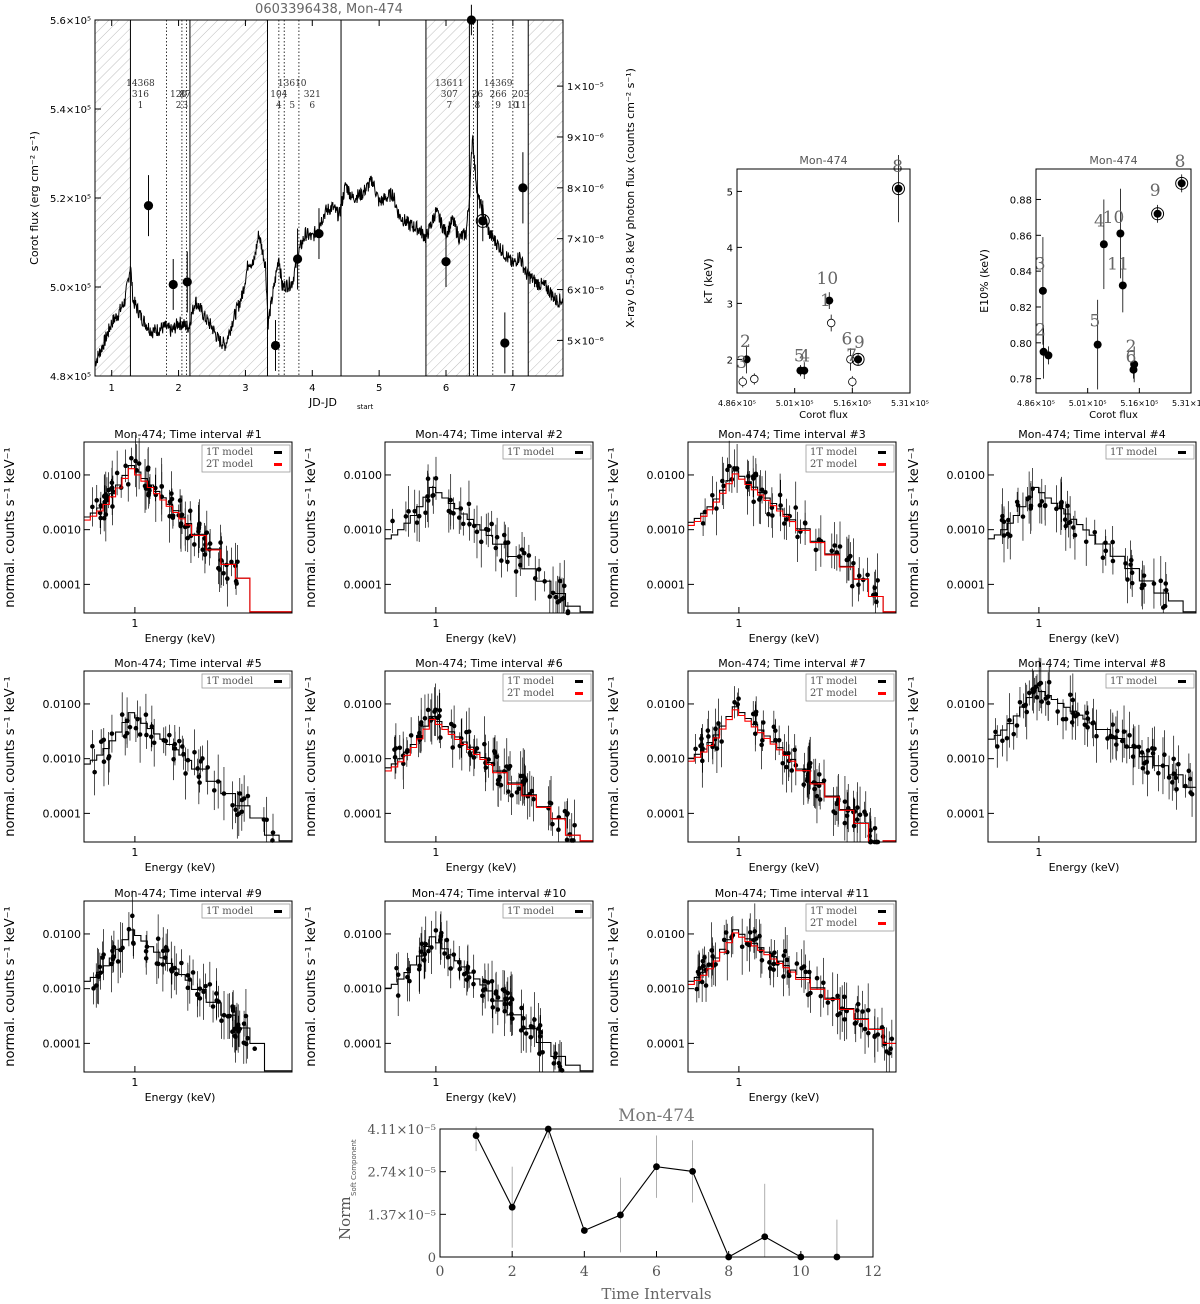  Describe the element at coordinates (185, 106) in the screenshot. I see `interval-label-bot: 3` at that location.